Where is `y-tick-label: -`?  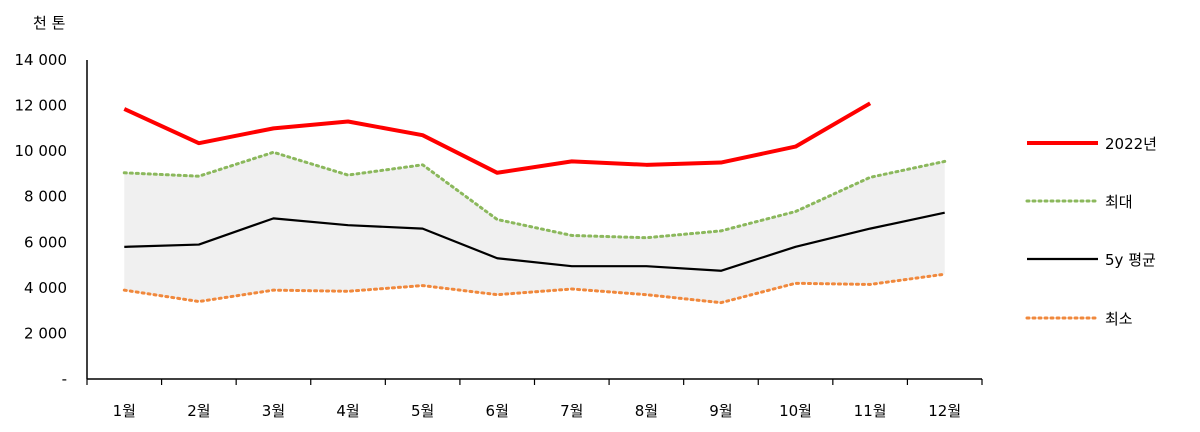 y-tick-label: - is located at coordinates (64, 379).